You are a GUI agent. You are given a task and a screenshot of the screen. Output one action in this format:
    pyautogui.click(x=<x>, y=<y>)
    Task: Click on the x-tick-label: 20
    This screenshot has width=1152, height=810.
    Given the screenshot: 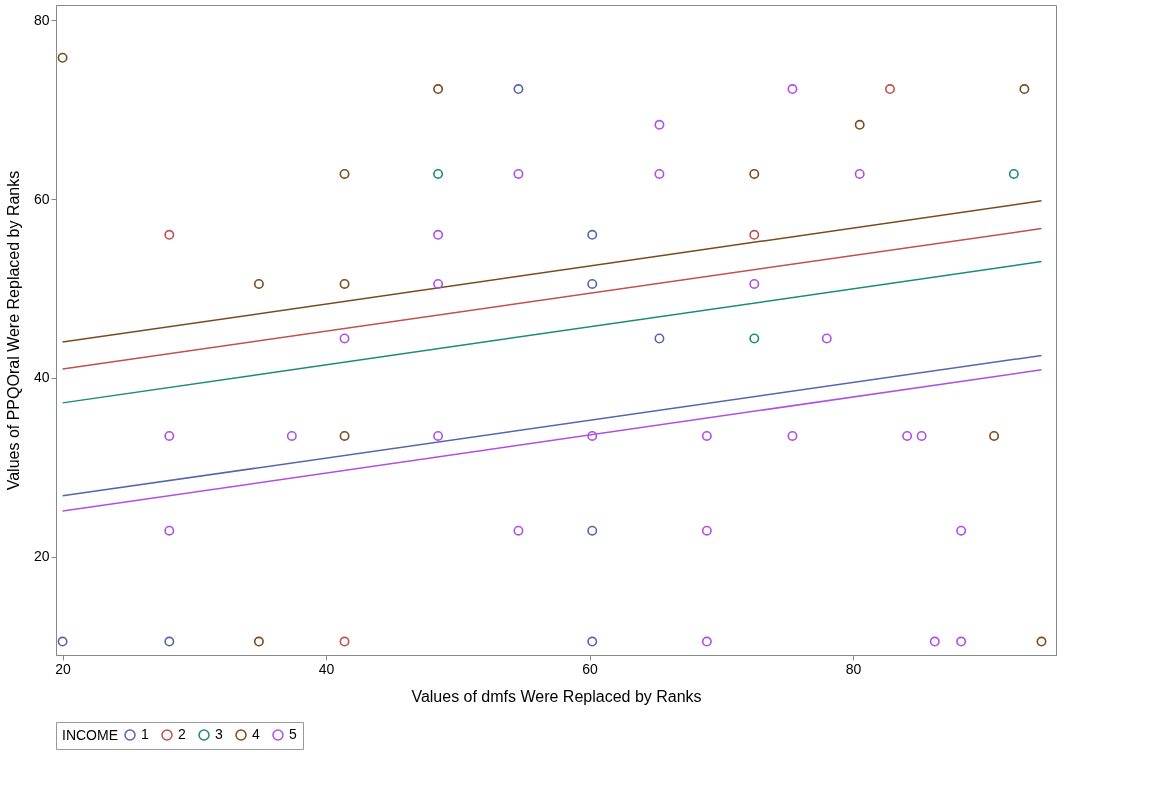 What is the action you would take?
    pyautogui.click(x=63, y=668)
    